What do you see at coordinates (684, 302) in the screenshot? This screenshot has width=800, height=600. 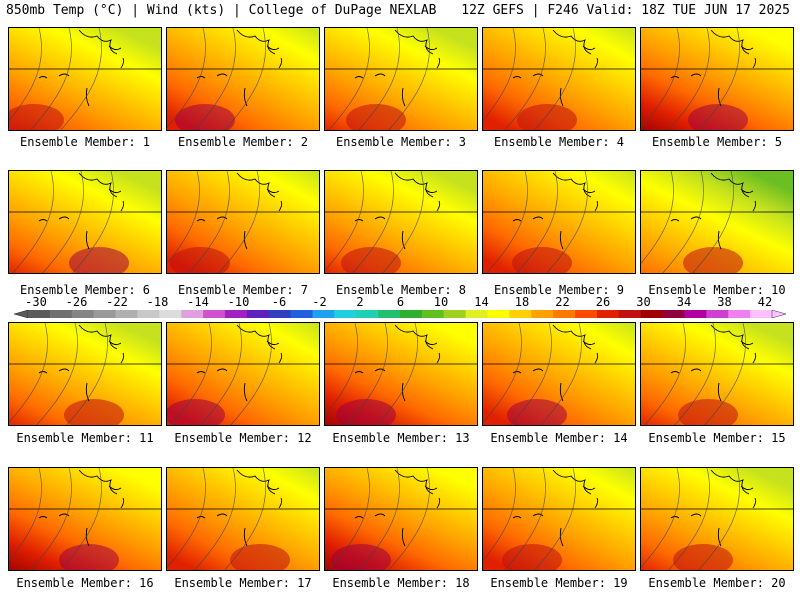 I see `colorbar-tick-label: 34` at bounding box center [684, 302].